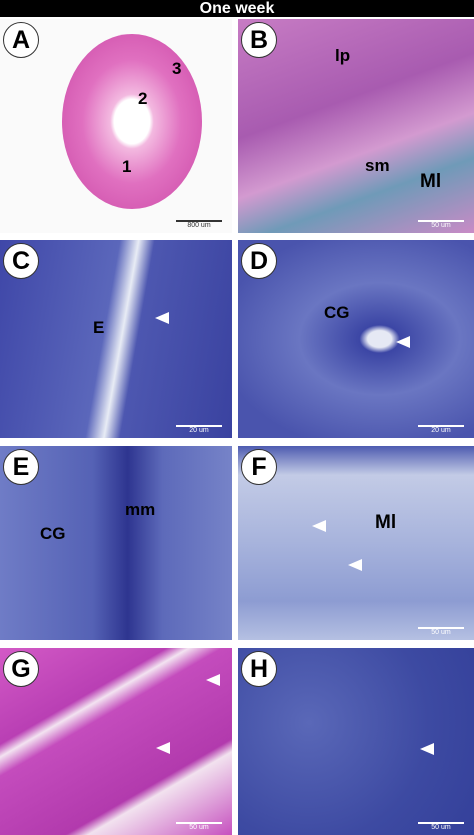 The width and height of the screenshot is (474, 835). Describe the element at coordinates (356, 339) in the screenshot. I see `panel-d: CG 20 um D` at that location.